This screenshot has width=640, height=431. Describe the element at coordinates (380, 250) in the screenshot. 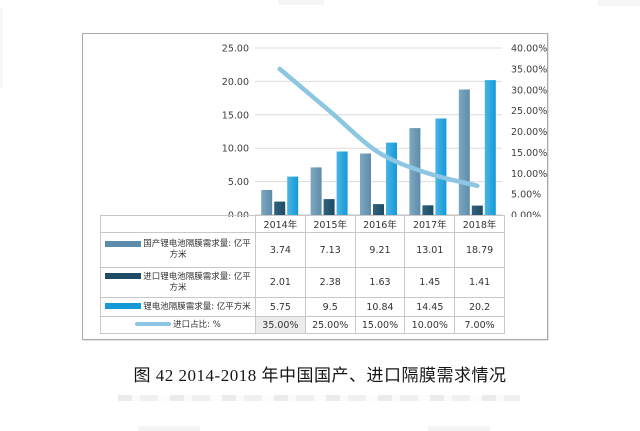

I see `value-cell: 9.21` at that location.